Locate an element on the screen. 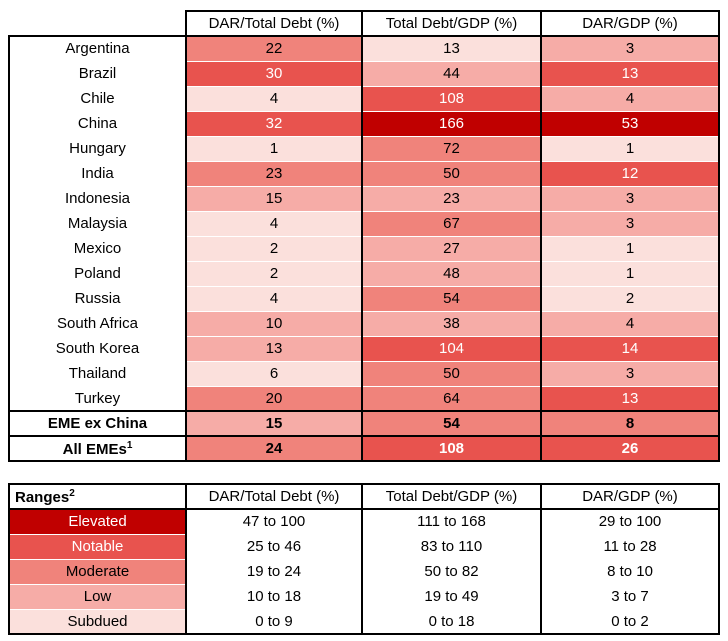  country-label: Malaysia is located at coordinates (97, 223).